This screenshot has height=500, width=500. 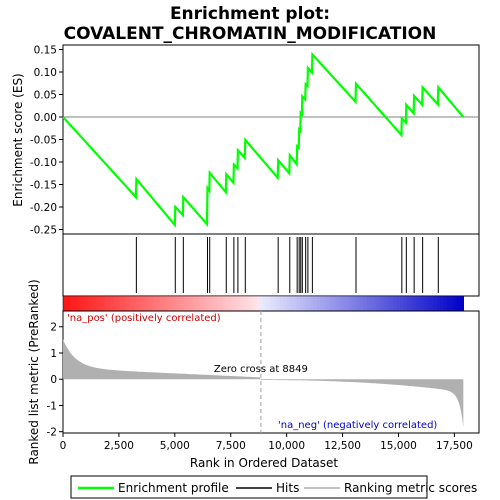 What do you see at coordinates (119, 446) in the screenshot?
I see `x-tick-label: 2,500` at bounding box center [119, 446].